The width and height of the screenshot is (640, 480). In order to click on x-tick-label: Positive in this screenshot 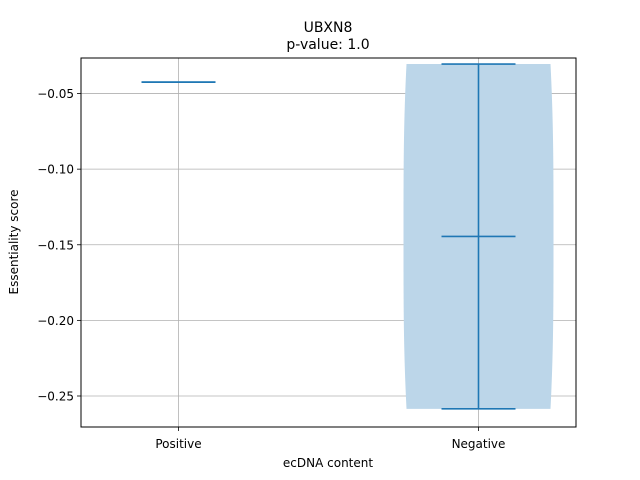, I will do `click(178, 444)`.